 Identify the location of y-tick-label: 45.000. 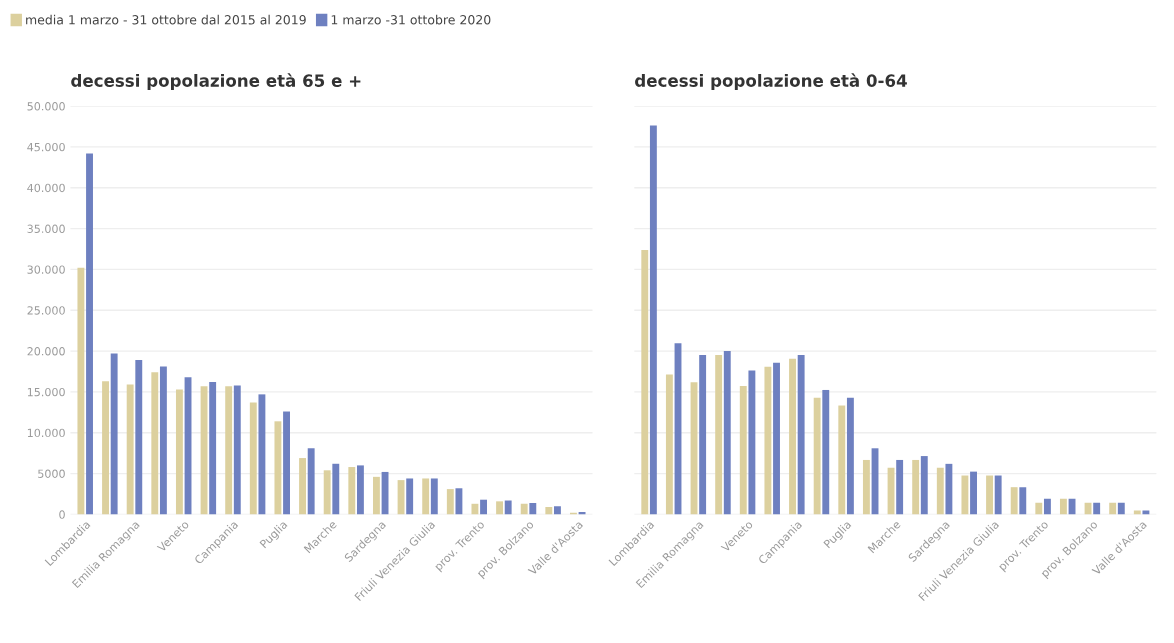
(46, 147).